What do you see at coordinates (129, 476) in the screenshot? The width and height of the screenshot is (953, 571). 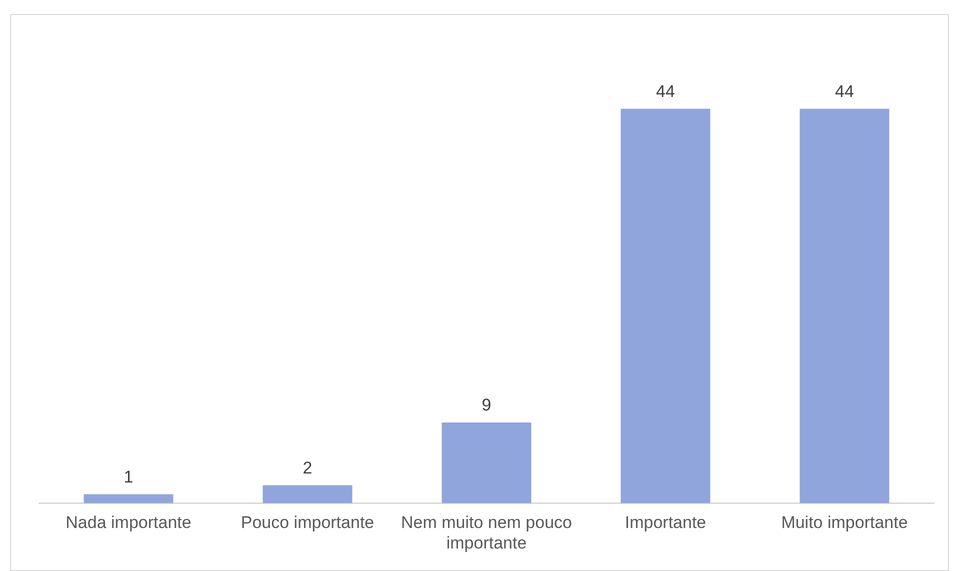 I see `data-label: 1` at bounding box center [129, 476].